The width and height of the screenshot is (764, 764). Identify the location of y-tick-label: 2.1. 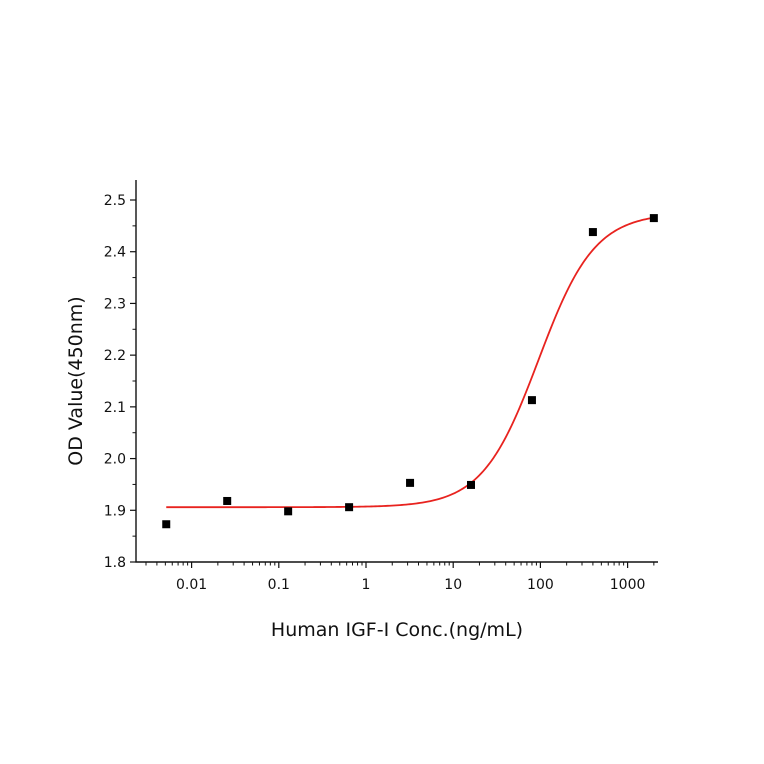
(115, 408).